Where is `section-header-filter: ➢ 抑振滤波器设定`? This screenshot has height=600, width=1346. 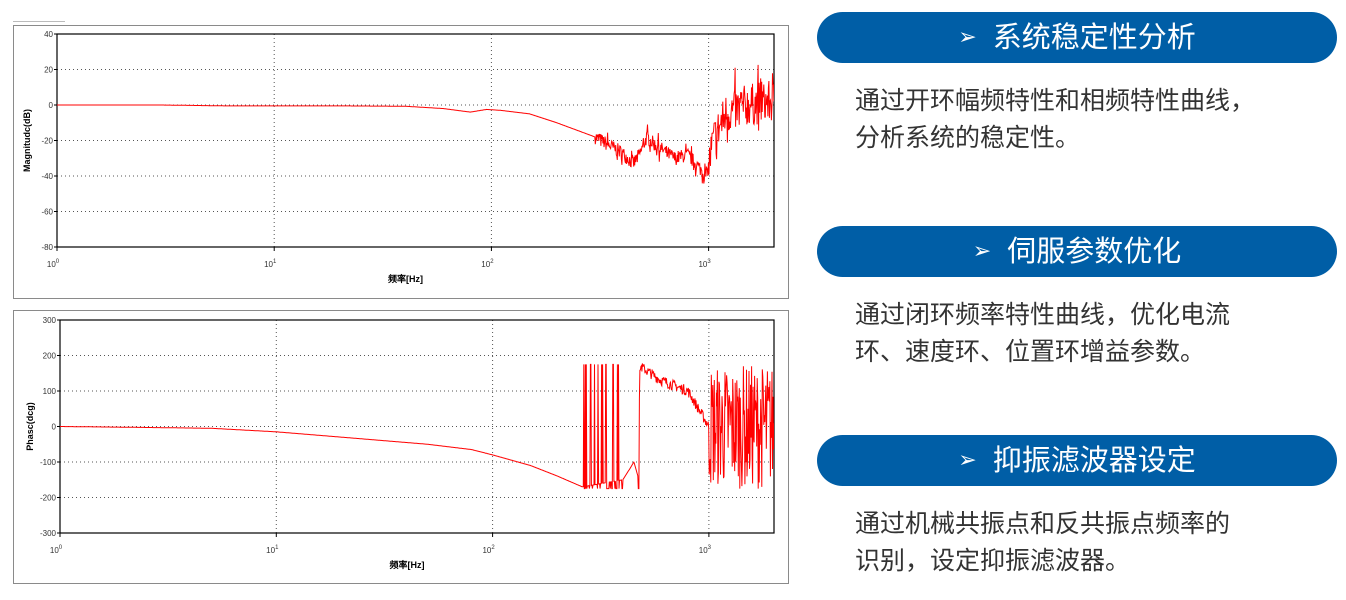 section-header-filter: ➢ 抑振滤波器设定 is located at coordinates (1077, 460).